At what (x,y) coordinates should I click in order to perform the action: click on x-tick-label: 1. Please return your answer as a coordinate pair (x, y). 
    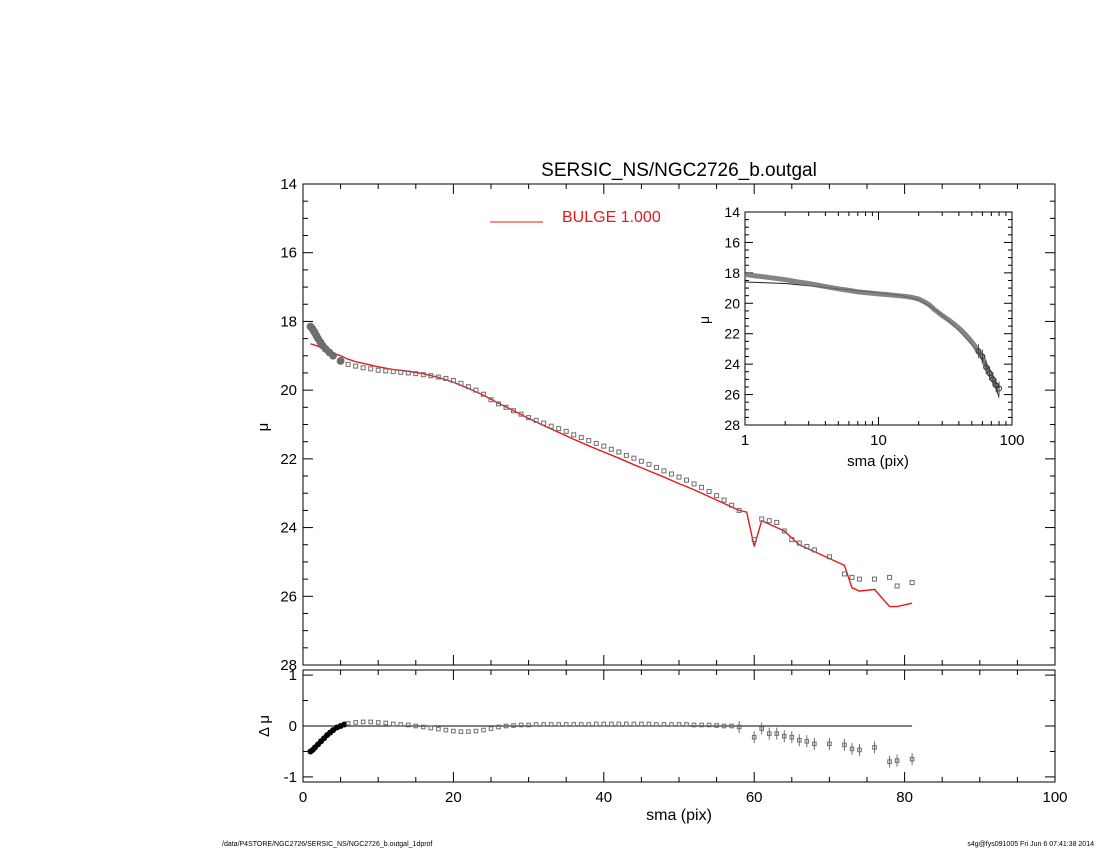
    Looking at the image, I should click on (745, 440).